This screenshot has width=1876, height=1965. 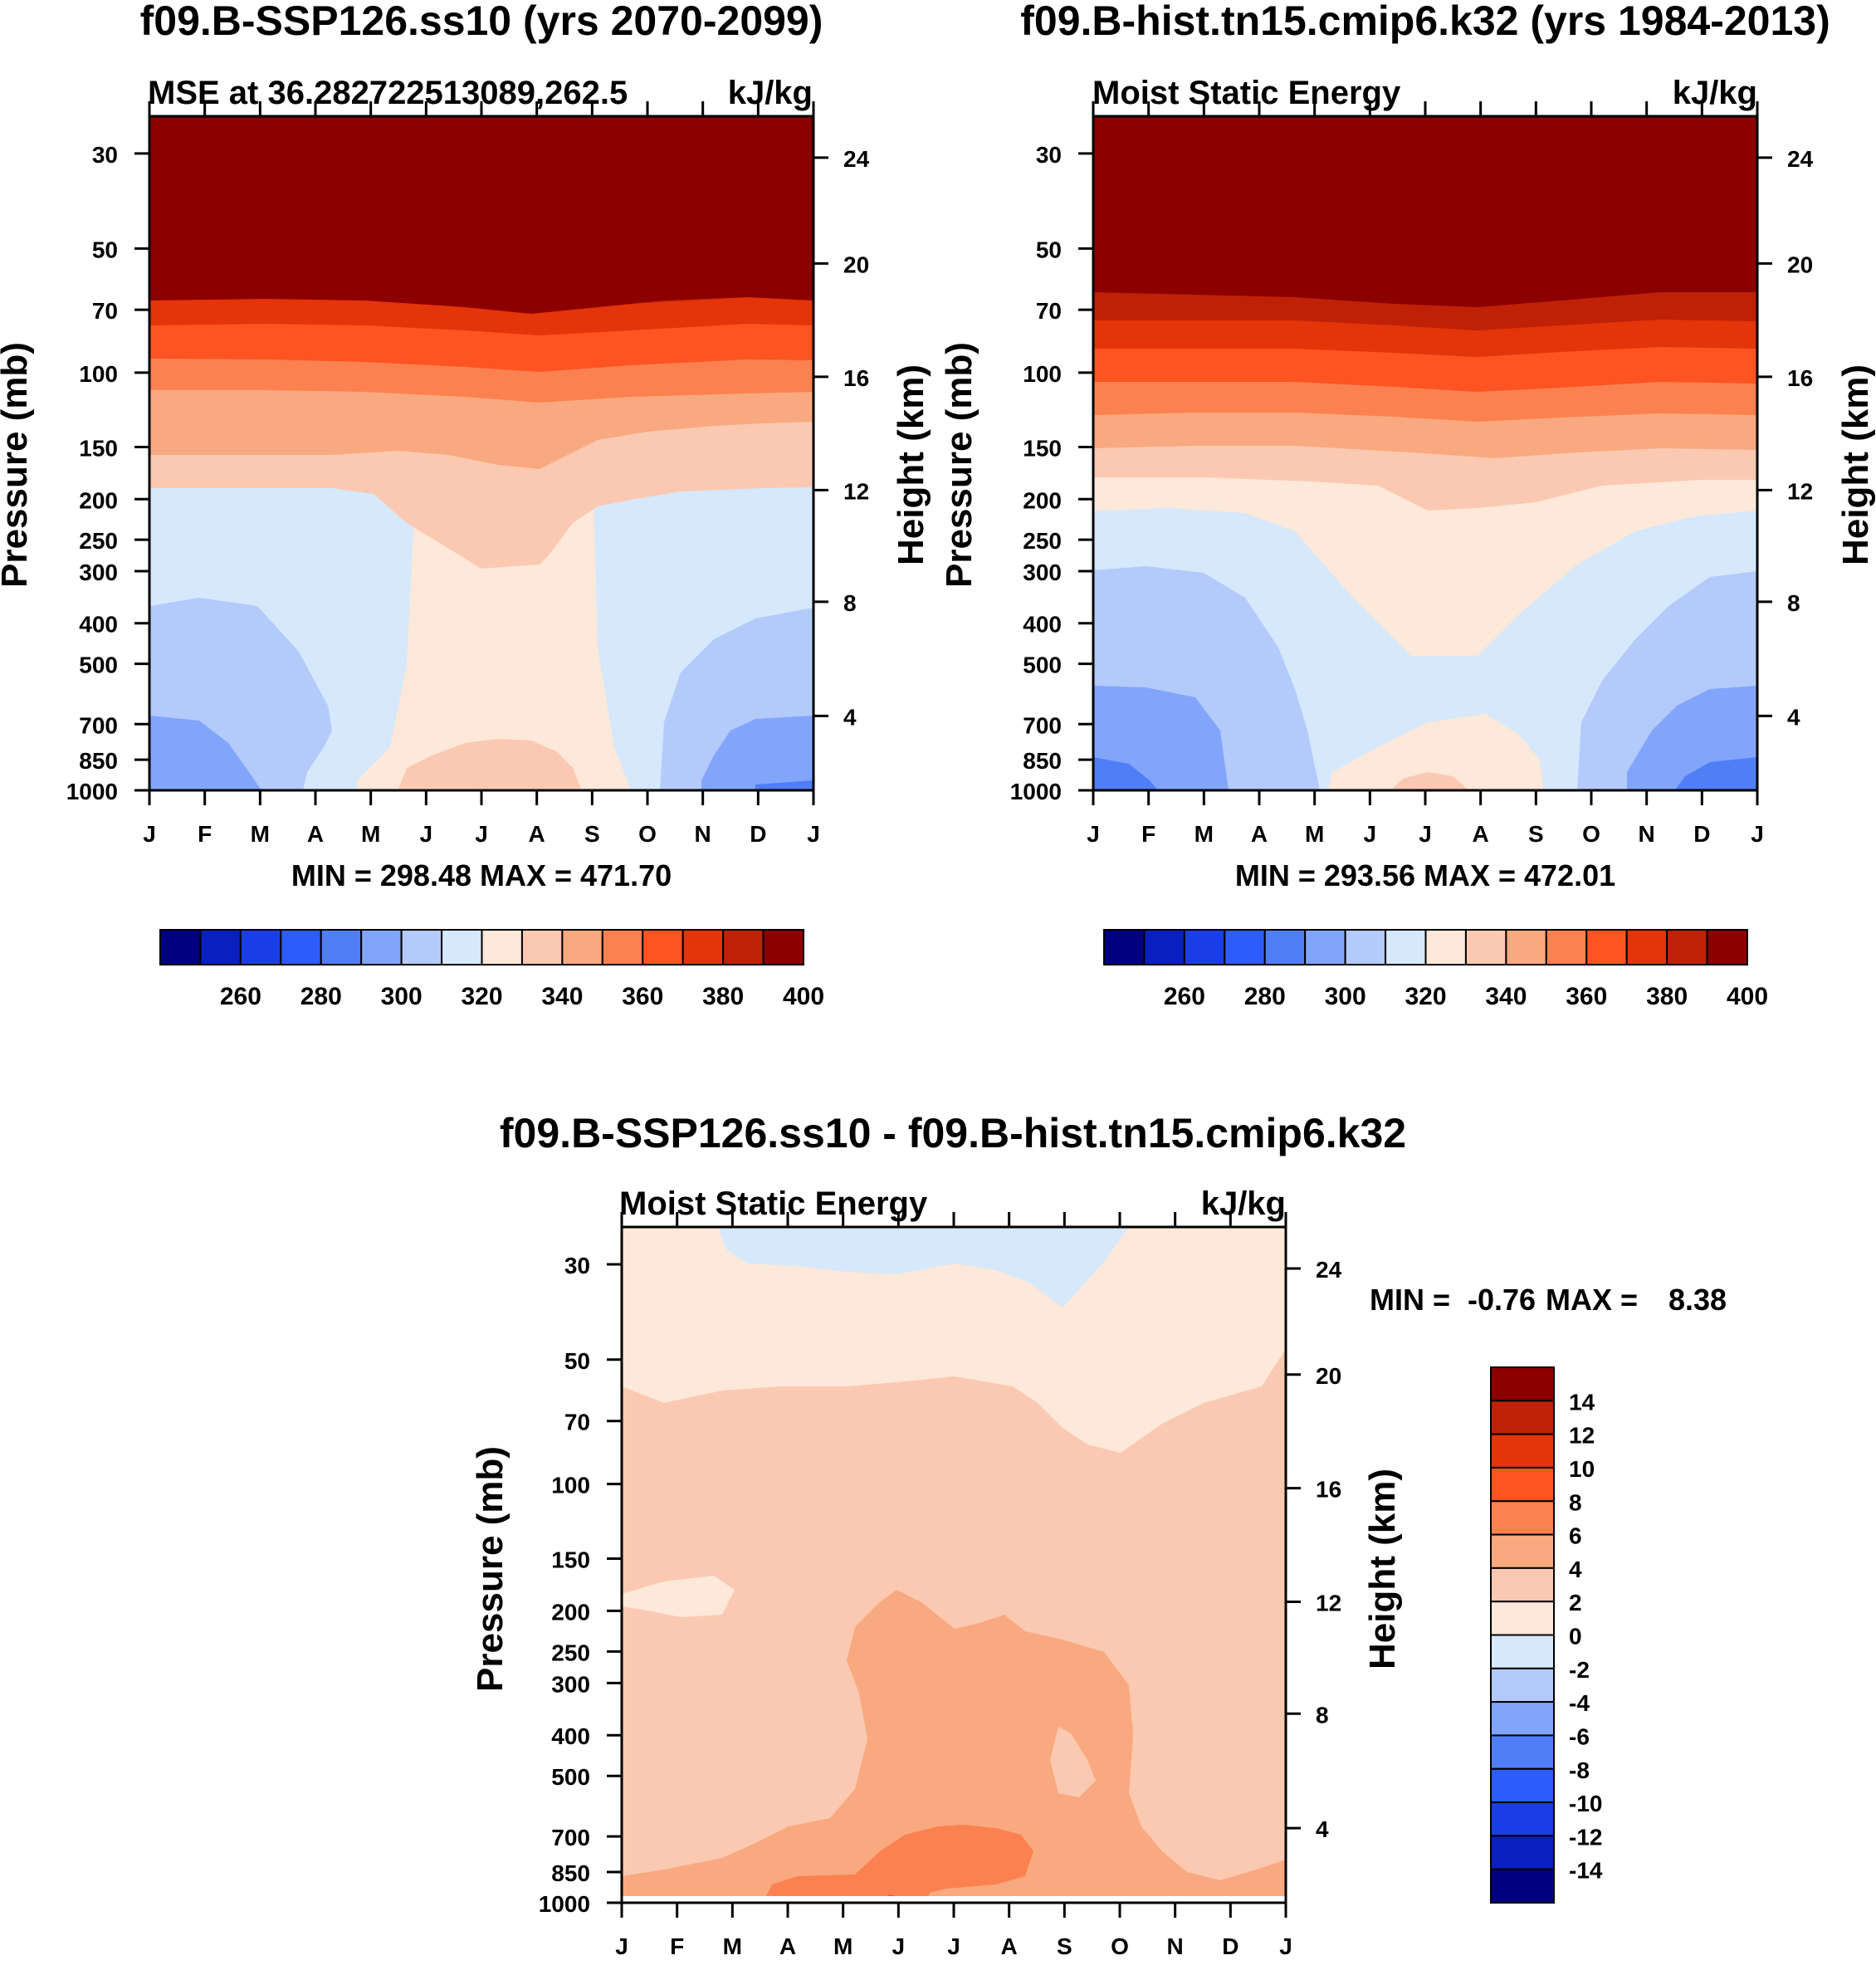 I want to click on panel2-colorbar-label: 280, so click(x=1265, y=996).